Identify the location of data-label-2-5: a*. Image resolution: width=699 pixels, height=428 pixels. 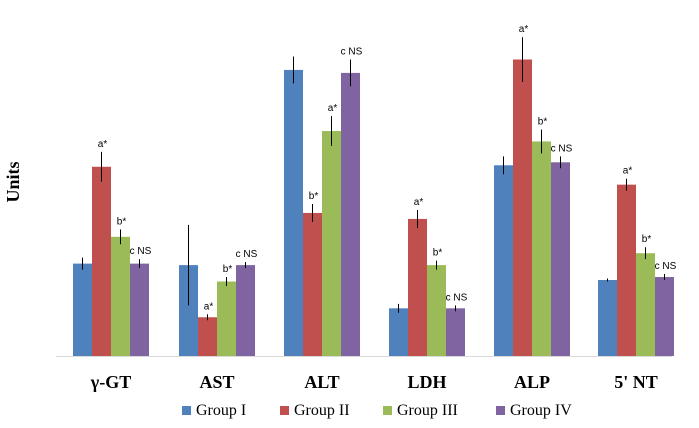
(524, 29).